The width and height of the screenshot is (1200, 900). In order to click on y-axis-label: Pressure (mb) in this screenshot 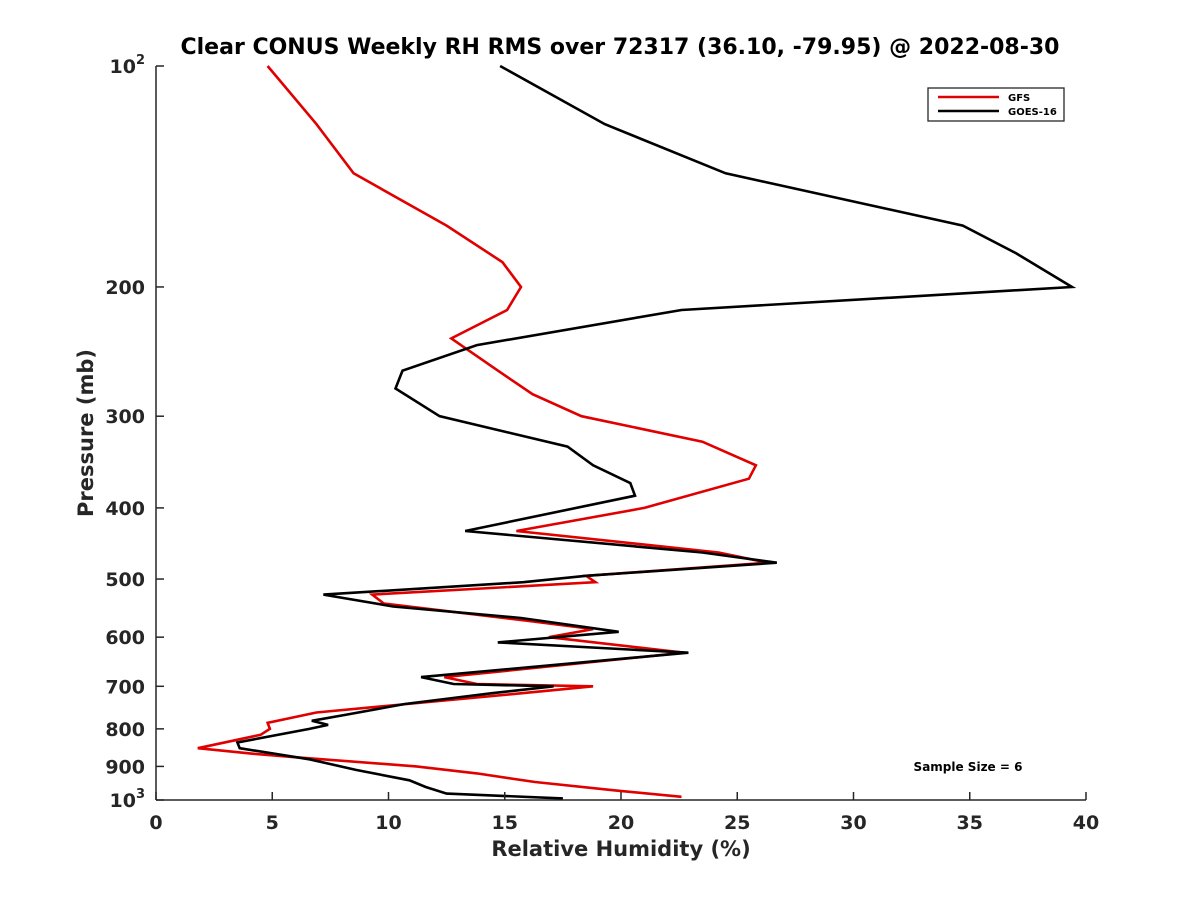, I will do `click(86, 433)`.